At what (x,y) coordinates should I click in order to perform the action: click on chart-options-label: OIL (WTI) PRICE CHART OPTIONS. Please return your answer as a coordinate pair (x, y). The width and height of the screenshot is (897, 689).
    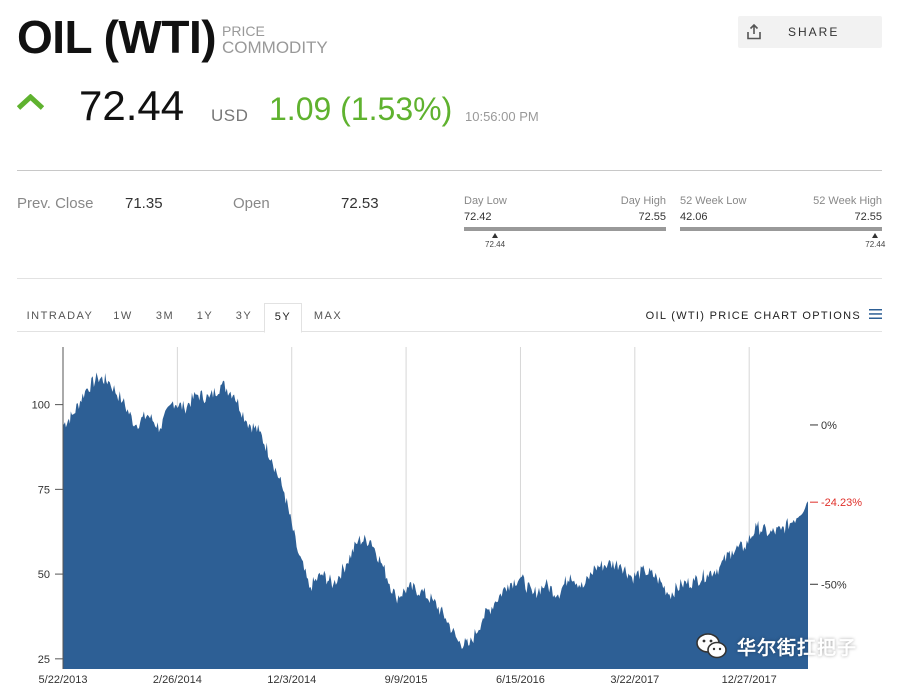
    Looking at the image, I should click on (753, 316).